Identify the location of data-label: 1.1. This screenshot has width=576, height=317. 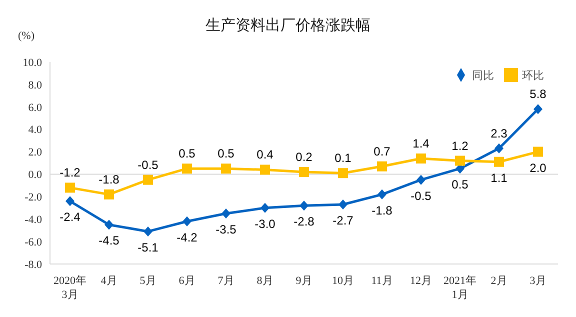
(499, 177).